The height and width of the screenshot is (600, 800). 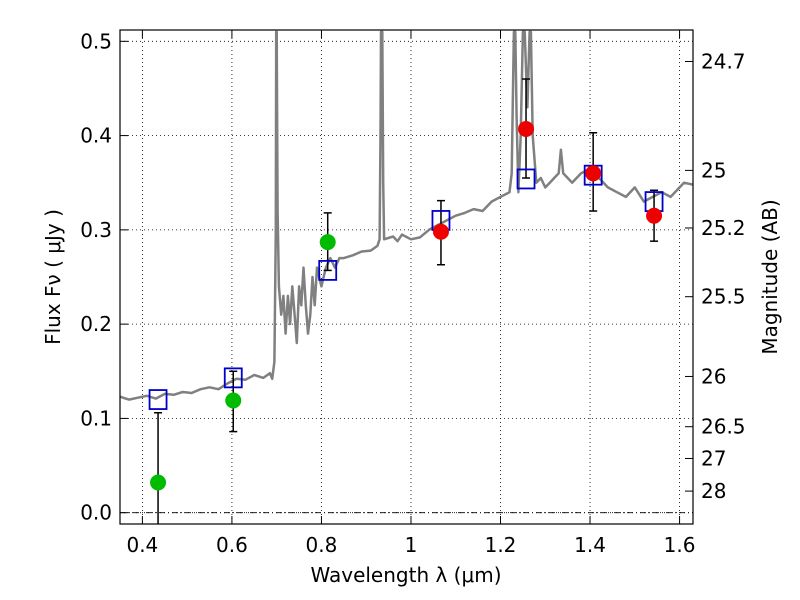 I want to click on x-tick-label: 0.4, so click(x=142, y=545).